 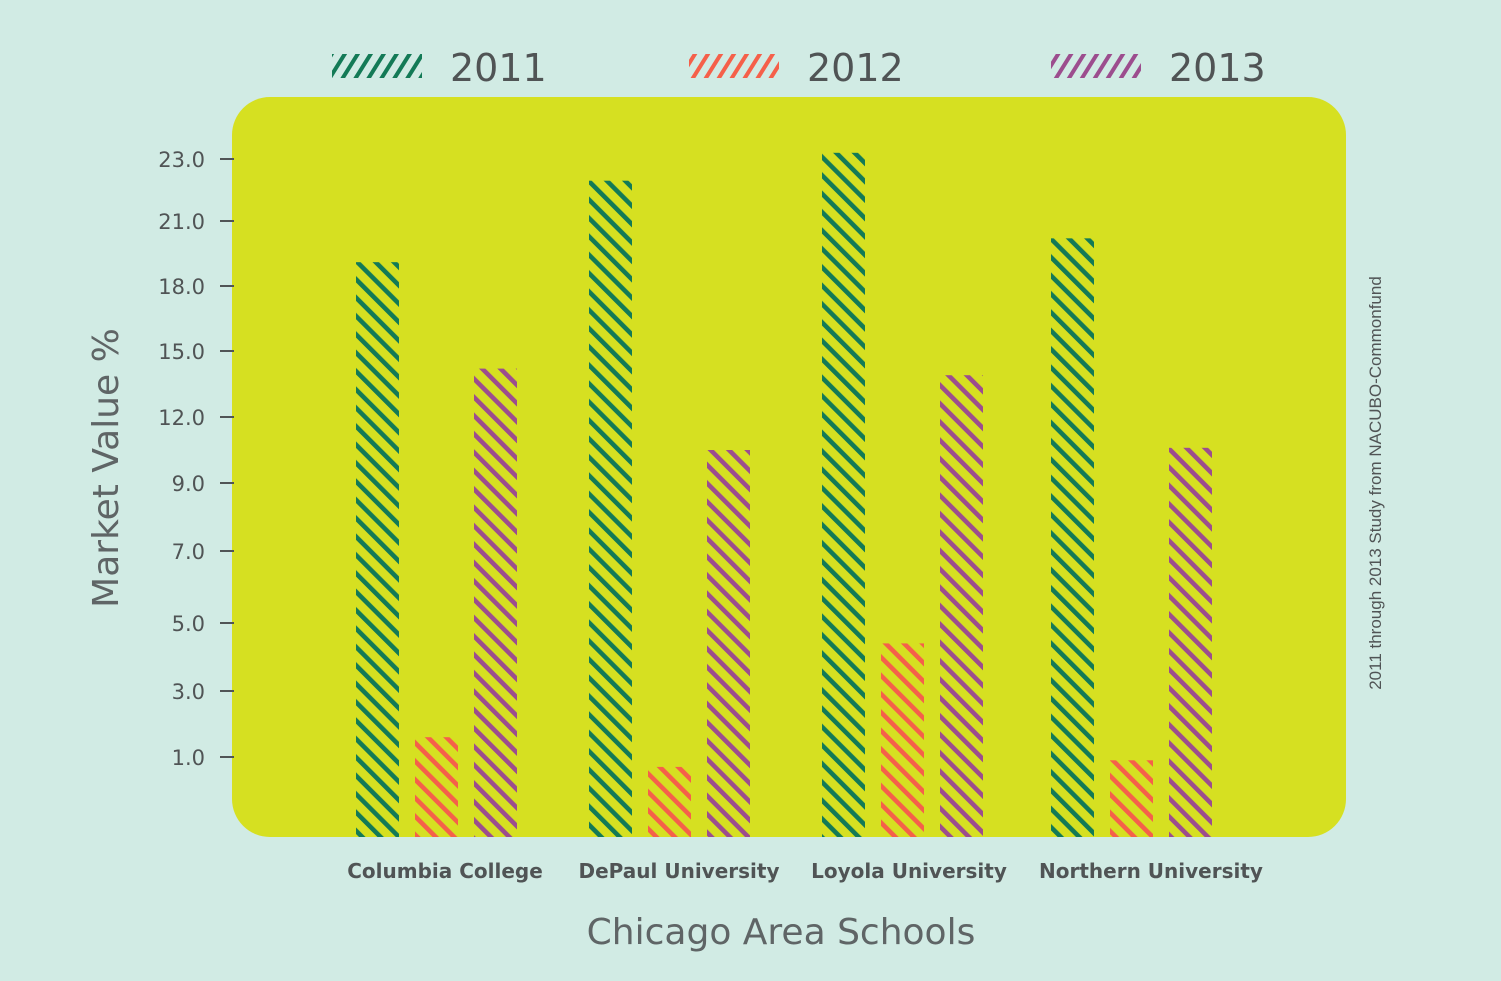 I want to click on legend-swatch-2011, so click(x=377, y=66).